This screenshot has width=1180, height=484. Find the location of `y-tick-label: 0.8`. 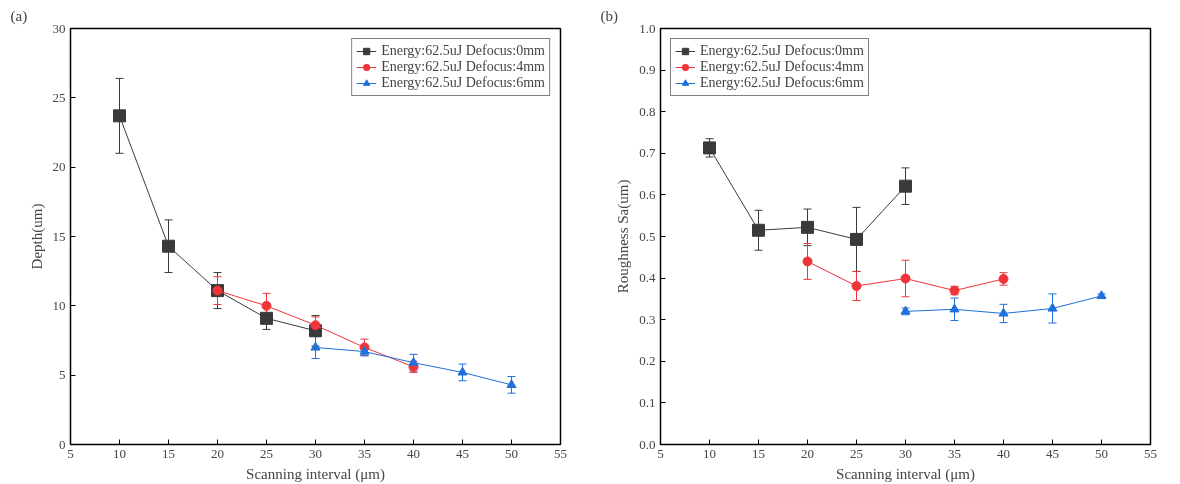

y-tick-label: 0.8 is located at coordinates (647, 111).